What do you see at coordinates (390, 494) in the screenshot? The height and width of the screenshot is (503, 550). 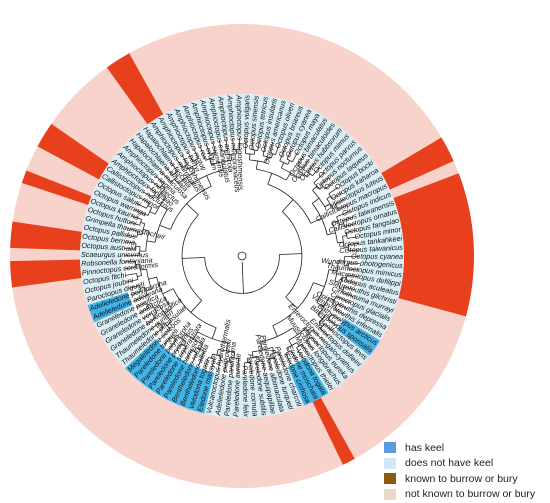 I see `legend-swatch-no-burrow` at bounding box center [390, 494].